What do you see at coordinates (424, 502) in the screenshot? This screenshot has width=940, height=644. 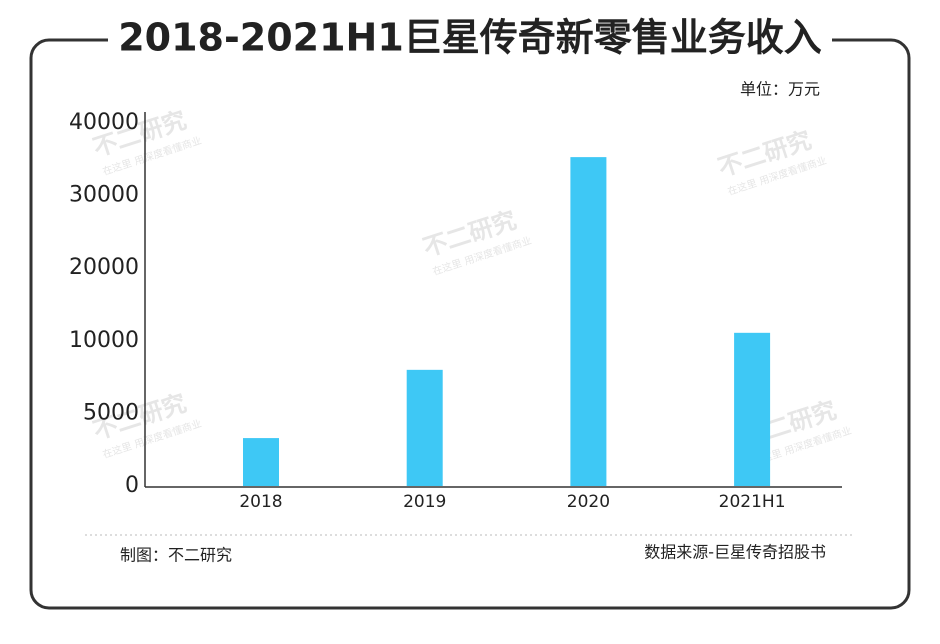 I see `x-tick-label: 2019` at bounding box center [424, 502].